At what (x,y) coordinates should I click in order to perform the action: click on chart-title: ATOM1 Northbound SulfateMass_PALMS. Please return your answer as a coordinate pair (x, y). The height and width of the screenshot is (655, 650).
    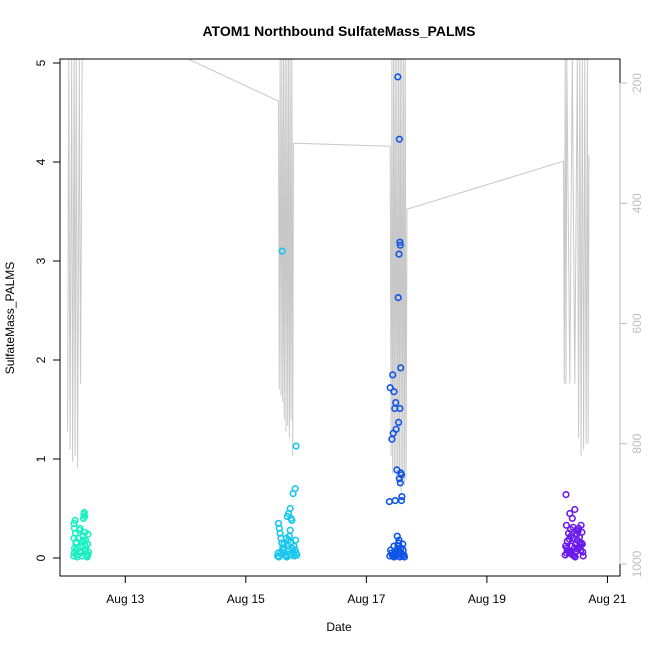
    Looking at the image, I should click on (338, 31).